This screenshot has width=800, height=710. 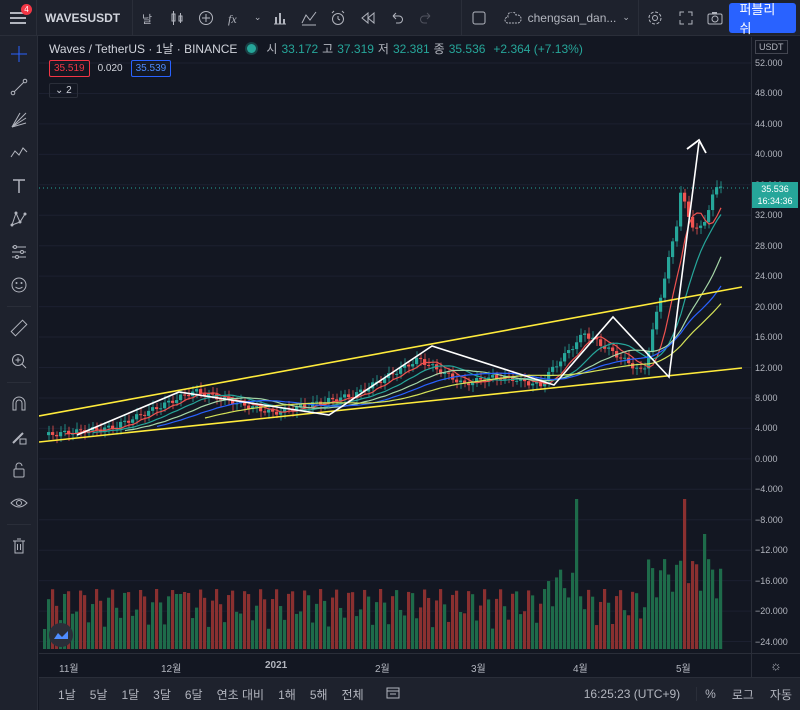 What do you see at coordinates (257, 17) in the screenshot?
I see `chevron-down-icon: ⌄` at bounding box center [257, 17].